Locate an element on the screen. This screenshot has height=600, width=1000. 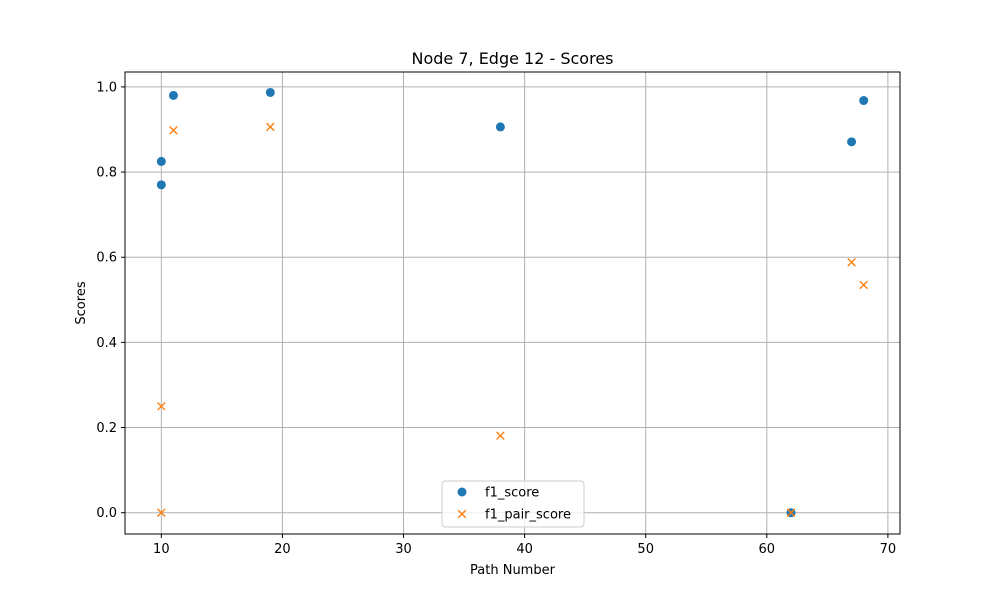
y-tick-label: 0.0 is located at coordinates (106, 513).